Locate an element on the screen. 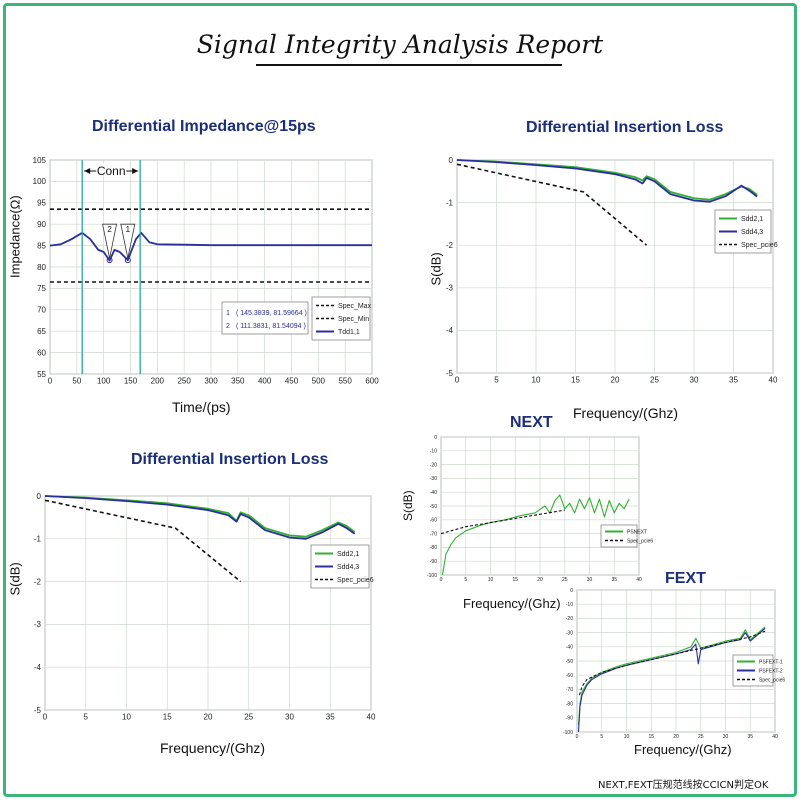 This screenshot has width=800, height=800. impedance-conn-arrowhead-right is located at coordinates (135, 171).